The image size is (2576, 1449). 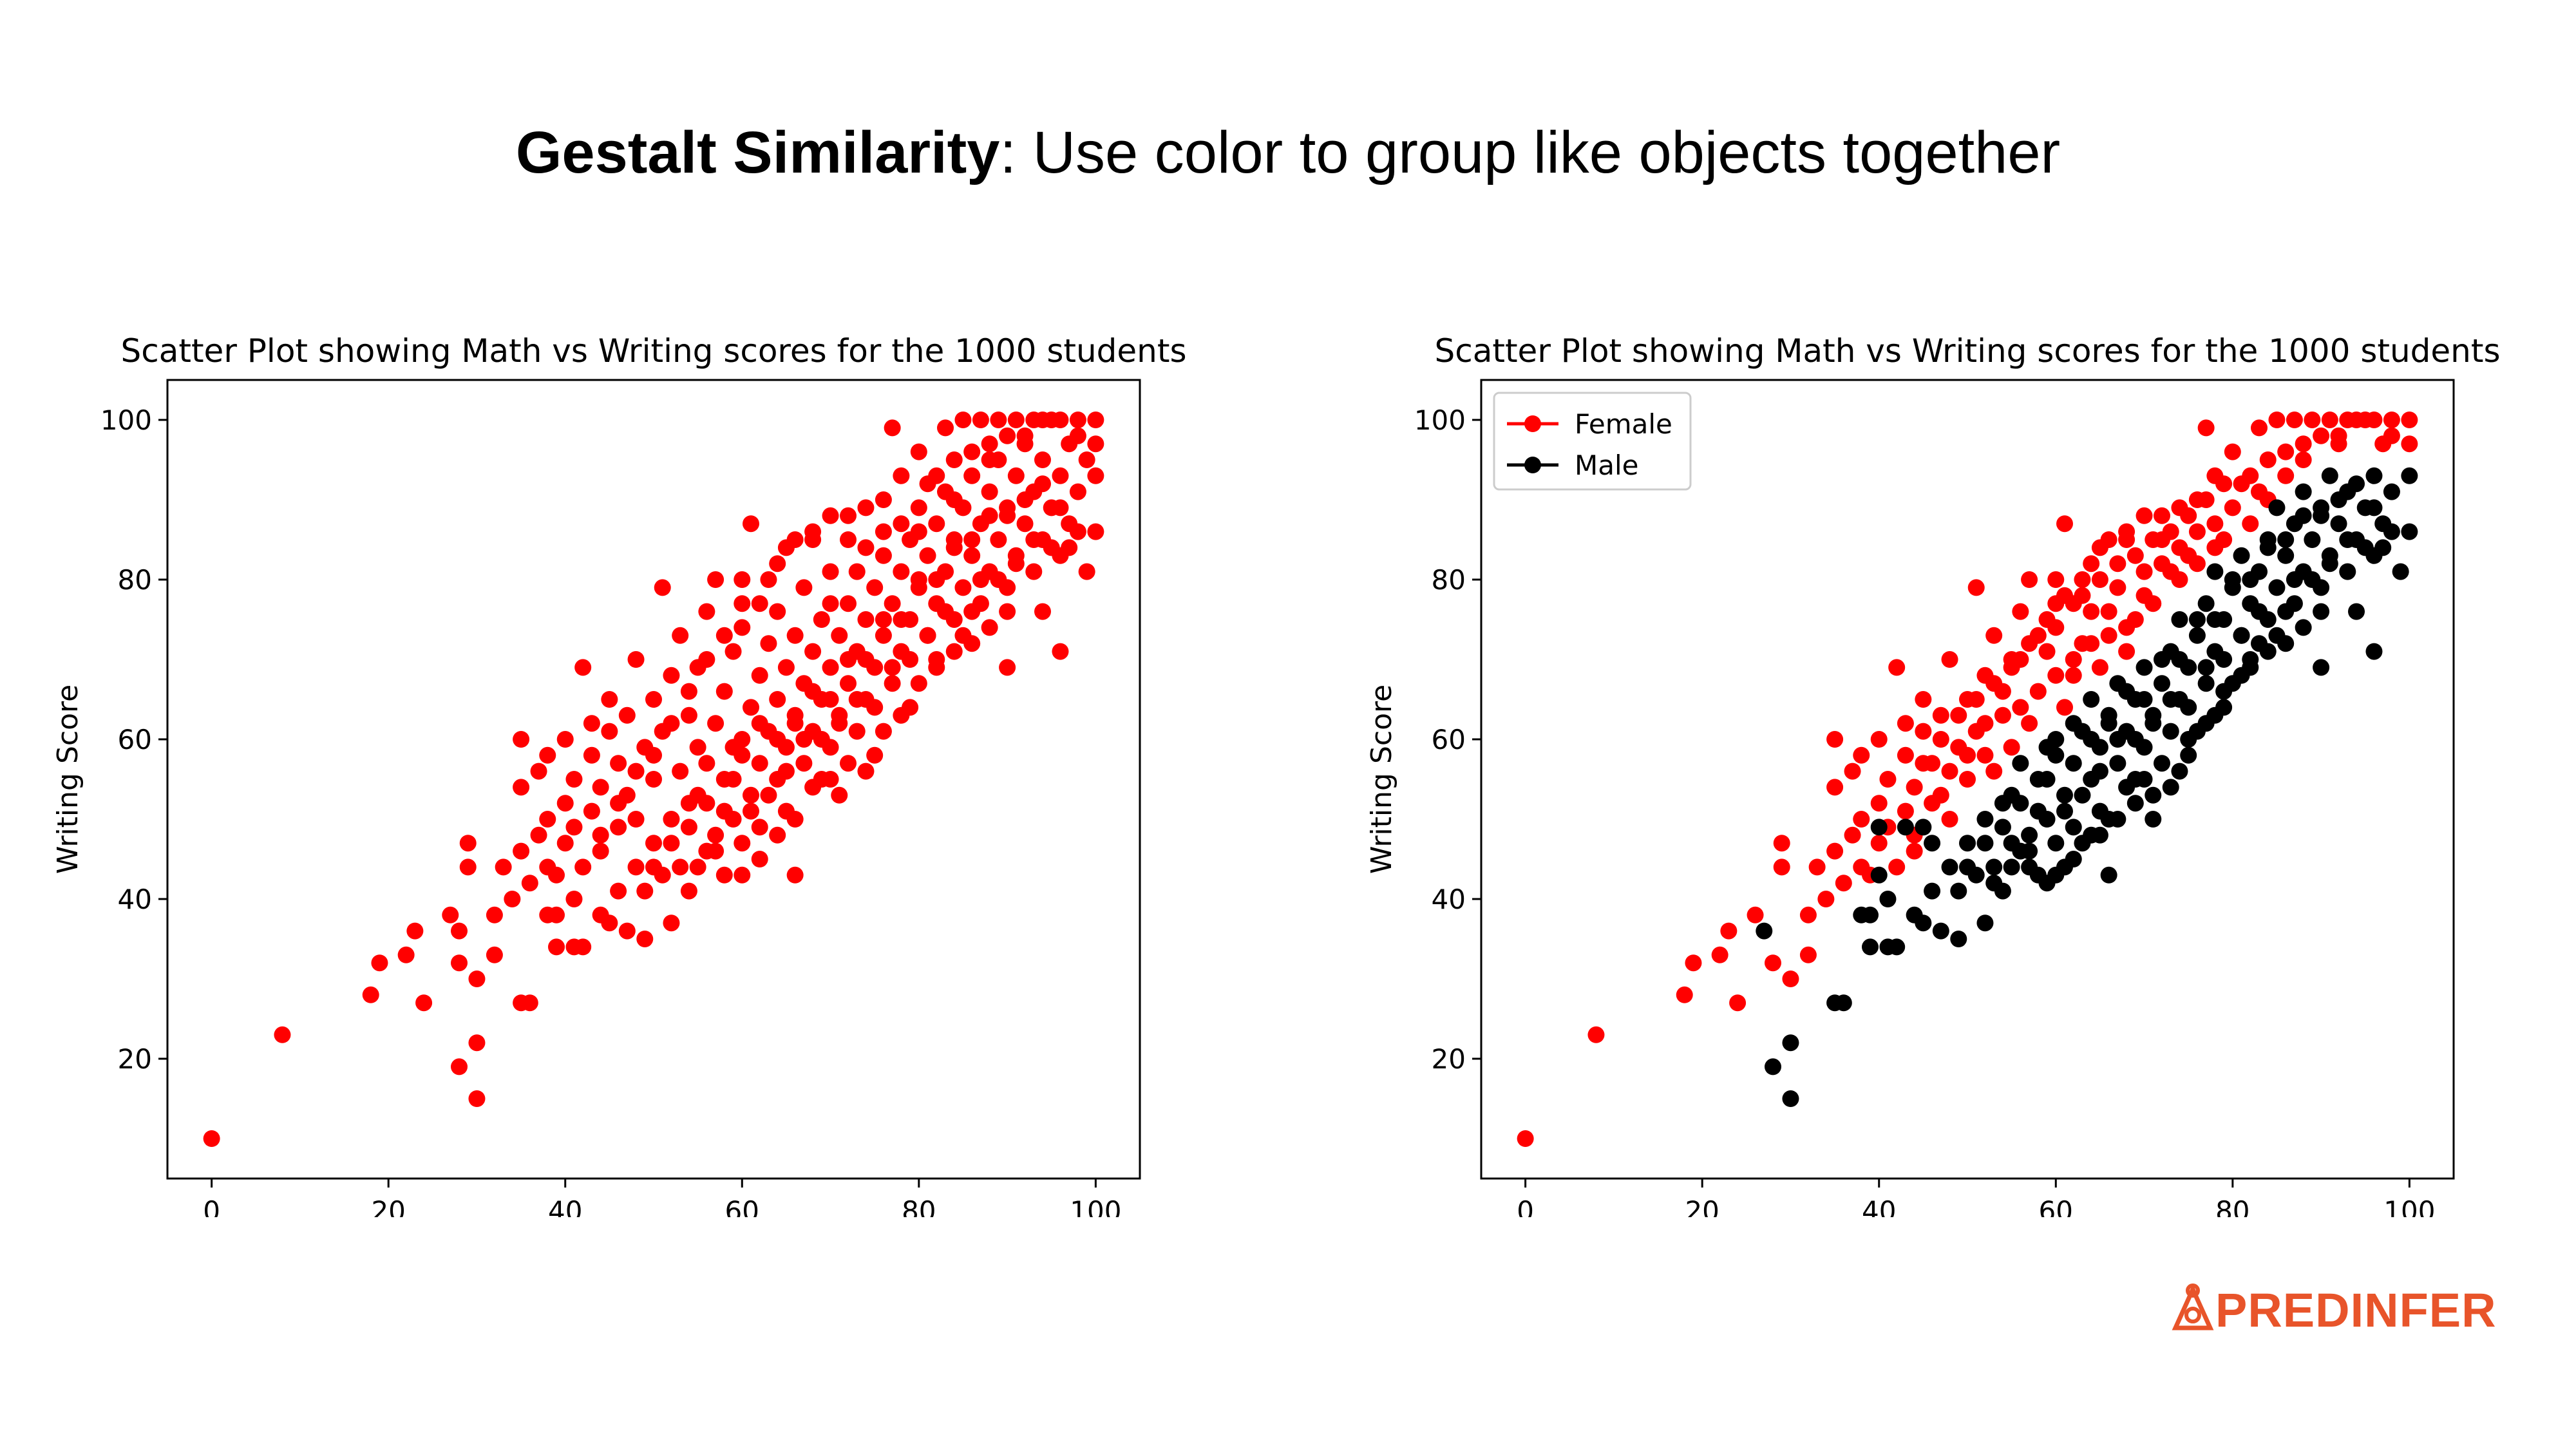 I want to click on y-axis-label: Writing Score, so click(x=1382, y=780).